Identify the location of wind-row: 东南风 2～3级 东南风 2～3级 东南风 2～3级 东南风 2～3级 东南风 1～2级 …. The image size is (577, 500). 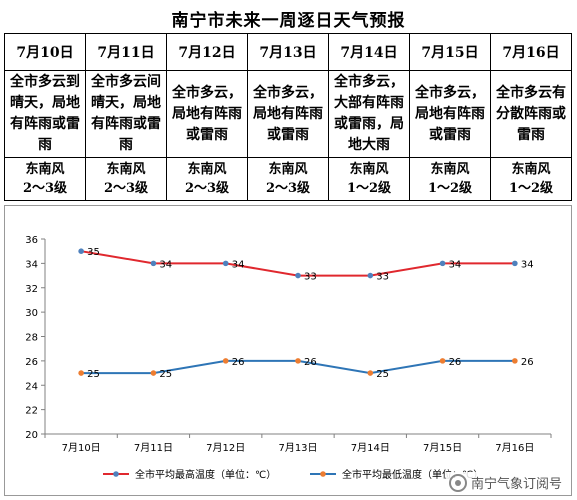
(288, 179).